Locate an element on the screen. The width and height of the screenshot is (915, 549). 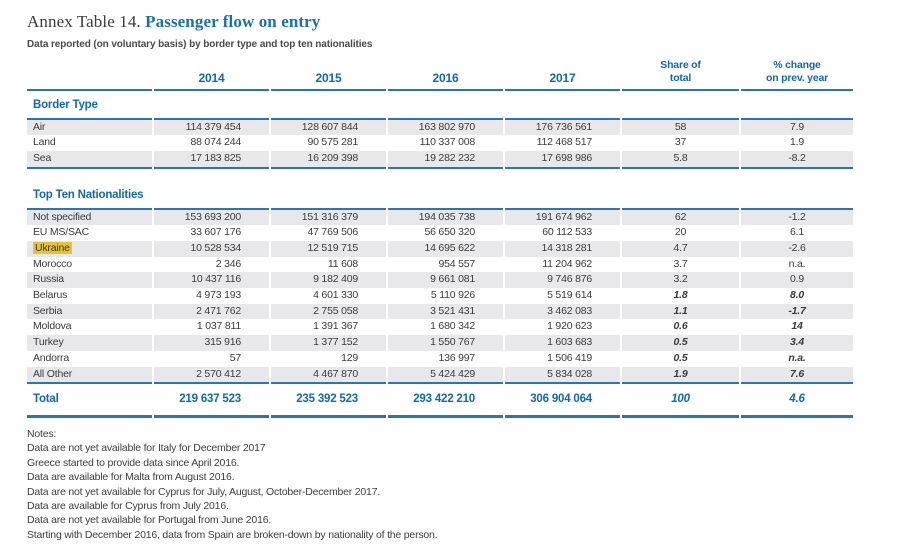
cell-value: 1 377 152 is located at coordinates (328, 343).